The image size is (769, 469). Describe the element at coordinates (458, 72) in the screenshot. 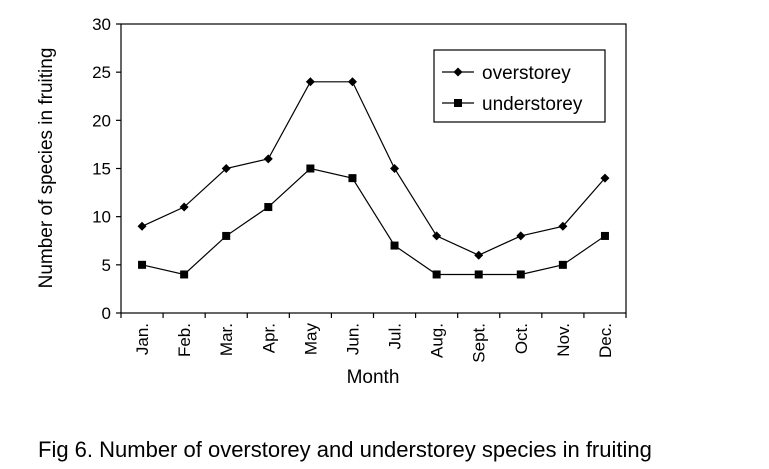

I see `legend-marker-overstorey` at that location.